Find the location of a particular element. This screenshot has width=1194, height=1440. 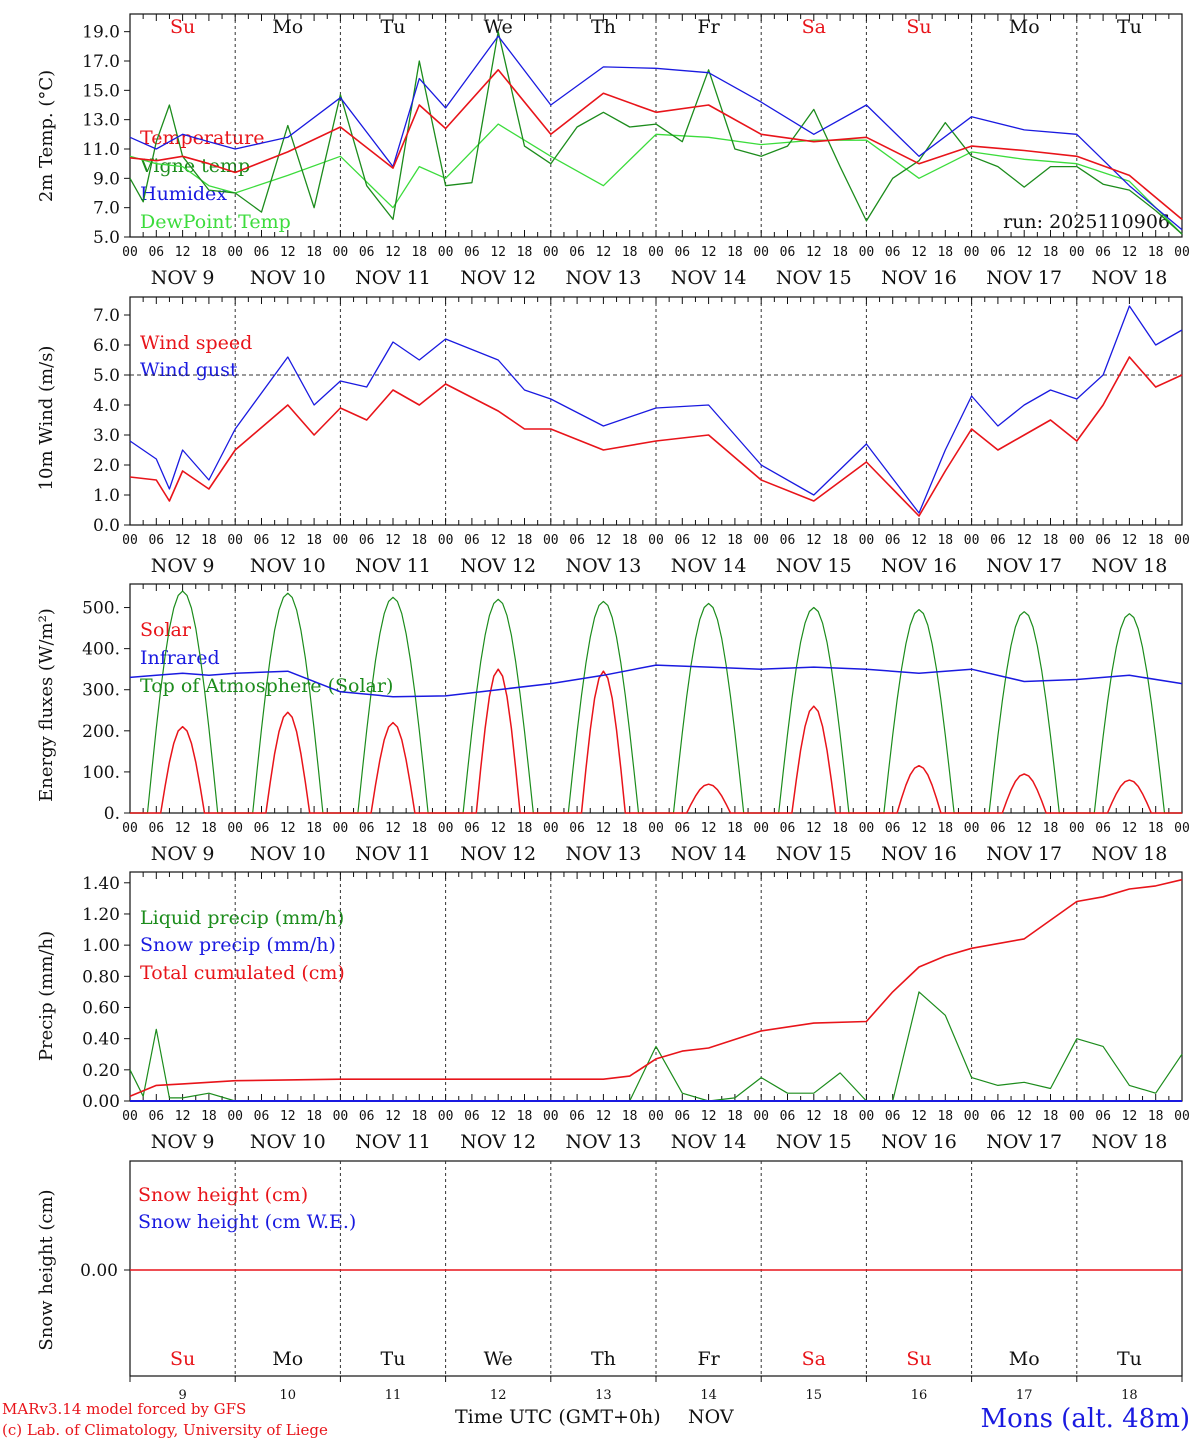

day-name-top: Fr is located at coordinates (708, 27).